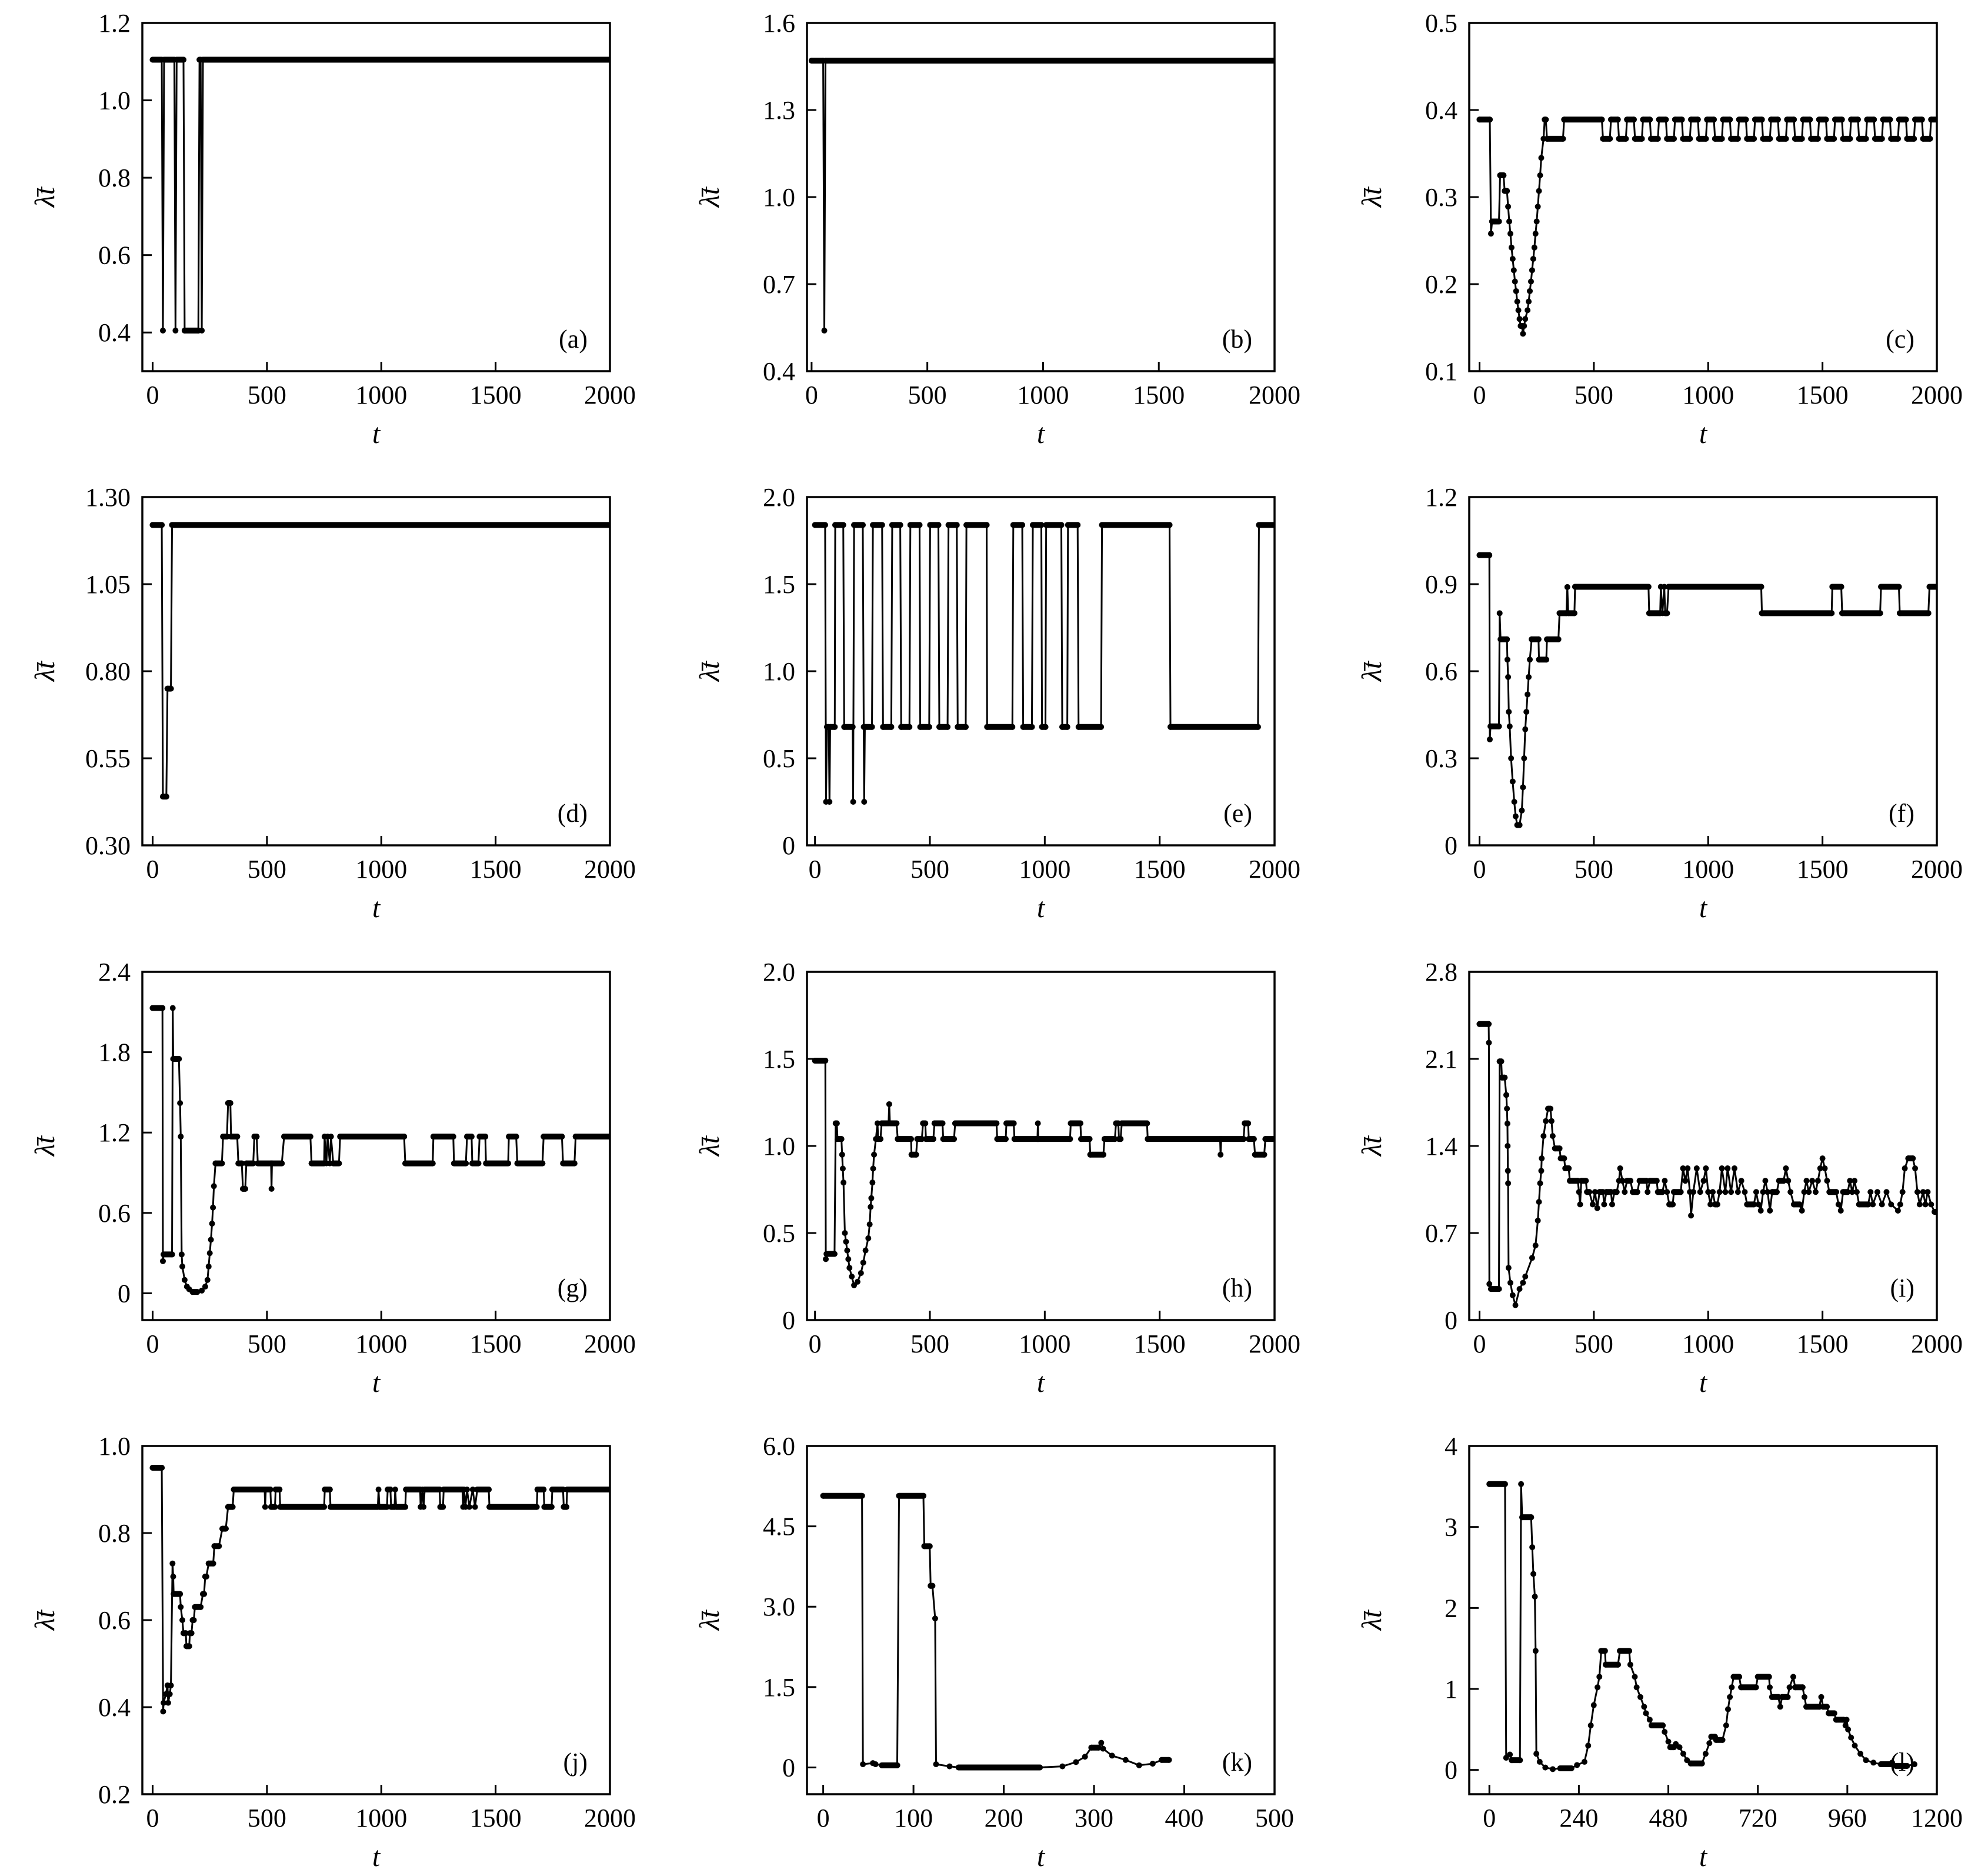  Describe the element at coordinates (997, 229) in the screenshot. I see `chart-panel-b: 0 500 1000 1500 2000 0.4 0.7 1.0 1.3 1.6 t λ̄t (b)` at that location.